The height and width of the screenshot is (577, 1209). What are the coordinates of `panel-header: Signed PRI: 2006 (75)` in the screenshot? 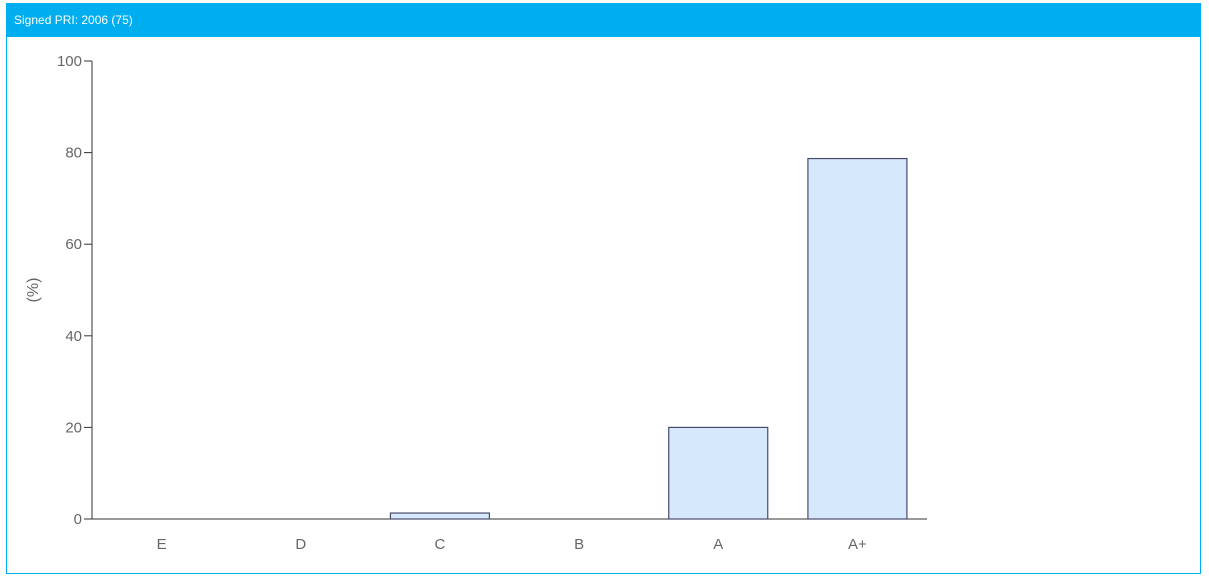 It's located at (603, 20).